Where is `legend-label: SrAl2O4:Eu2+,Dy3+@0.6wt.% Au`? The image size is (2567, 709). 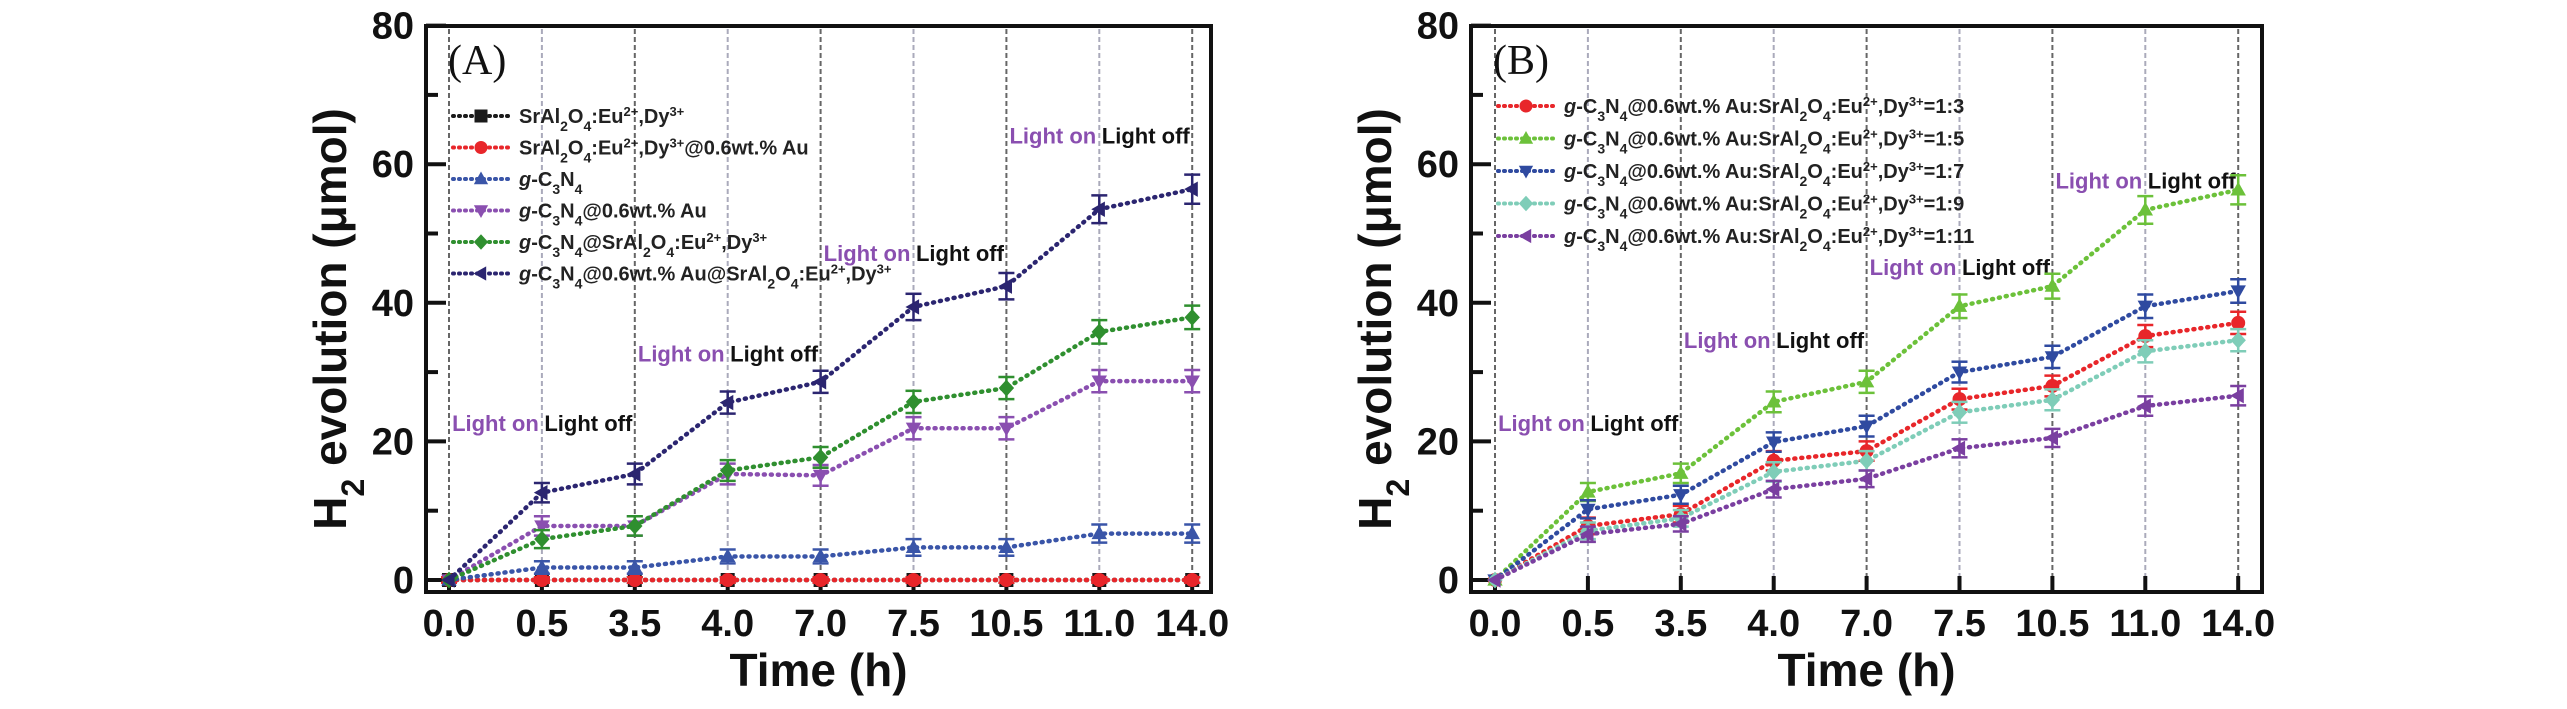 legend-label: SrAl2O4:Eu2+,Dy3+@0.6wt.% Au is located at coordinates (664, 150).